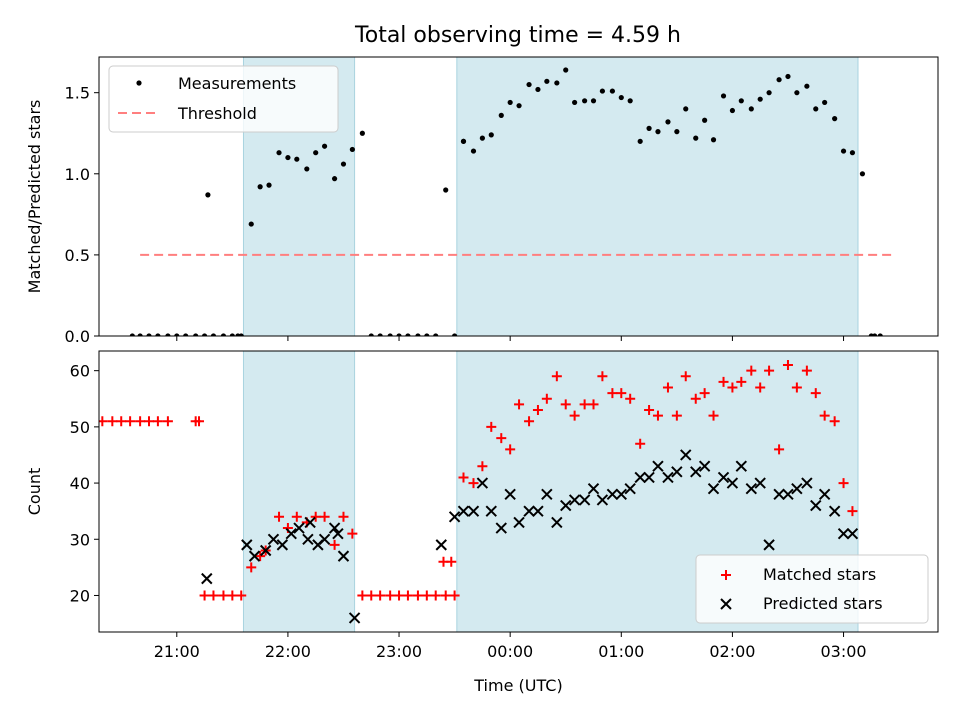  I want to click on legend-bottom: Matched stars Predicted stars, so click(812, 589).